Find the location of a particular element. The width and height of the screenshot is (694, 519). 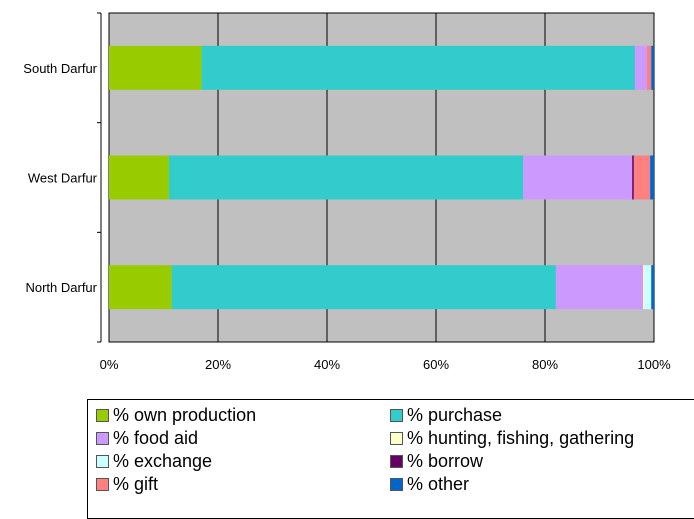

legend-label: % own production is located at coordinates (185, 414).